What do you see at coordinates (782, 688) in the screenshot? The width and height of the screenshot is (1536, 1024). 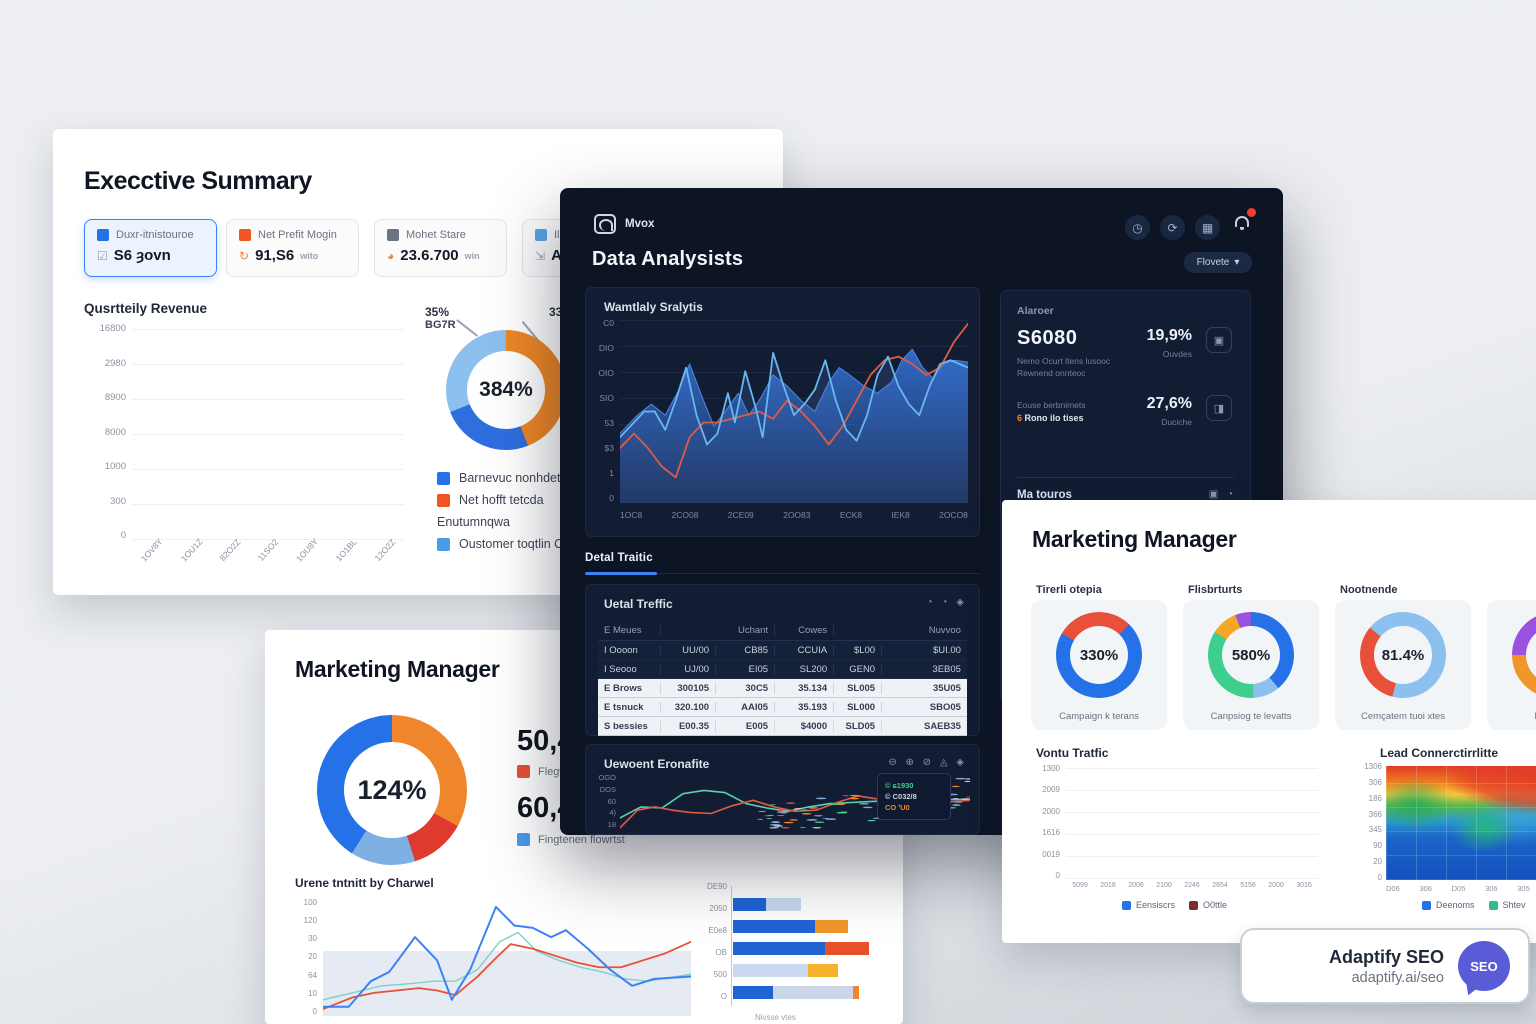 I see `traffic-table-row: E Brows 300105 30C5 35.134 SL005 35U05` at bounding box center [782, 688].